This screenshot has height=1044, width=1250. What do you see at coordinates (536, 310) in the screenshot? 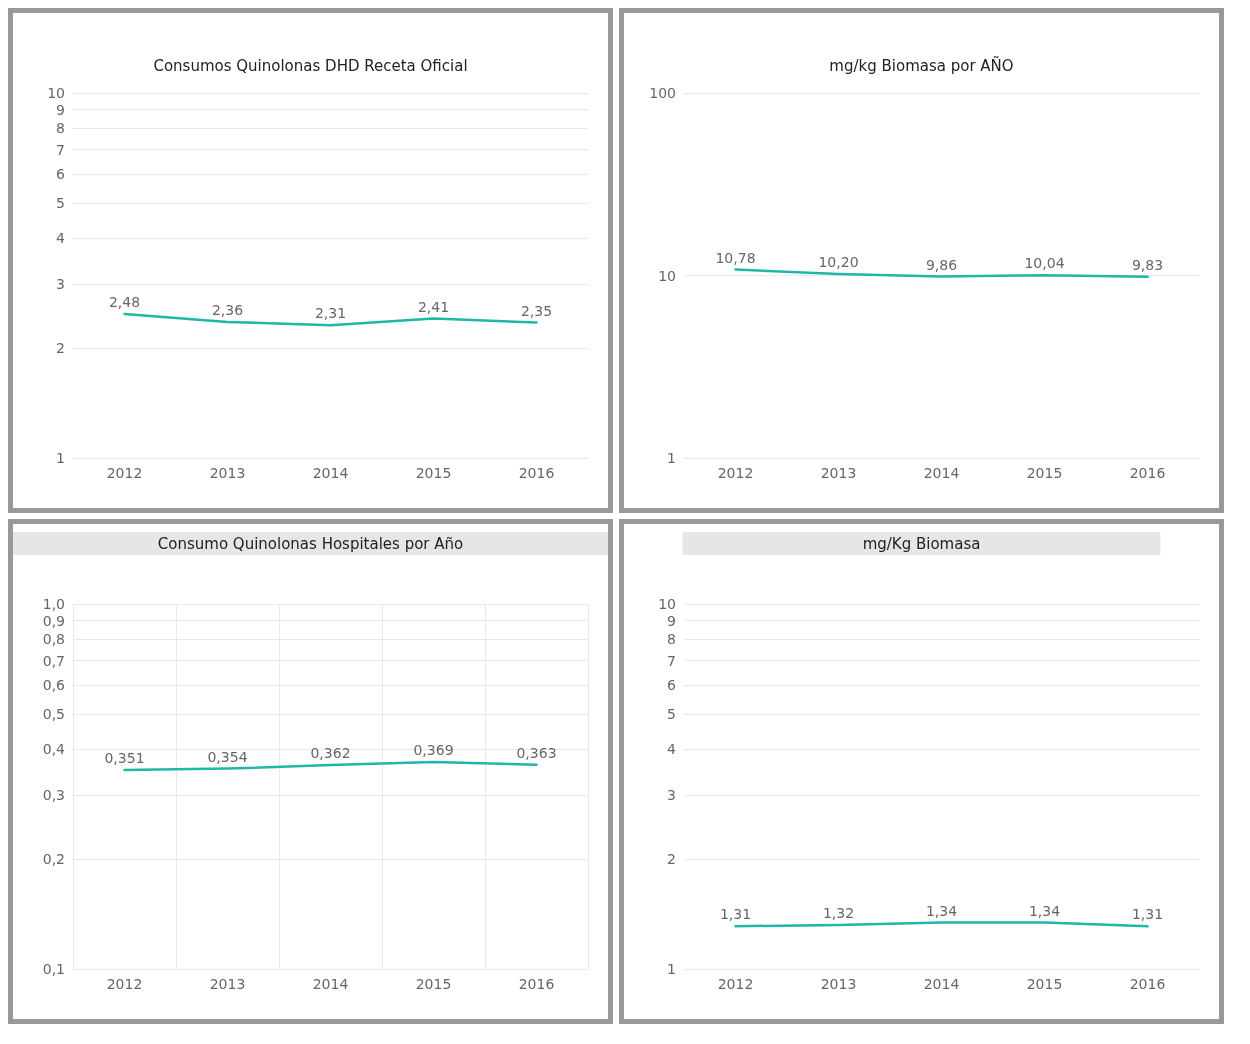
I see `data-label: 2,35` at bounding box center [536, 310].